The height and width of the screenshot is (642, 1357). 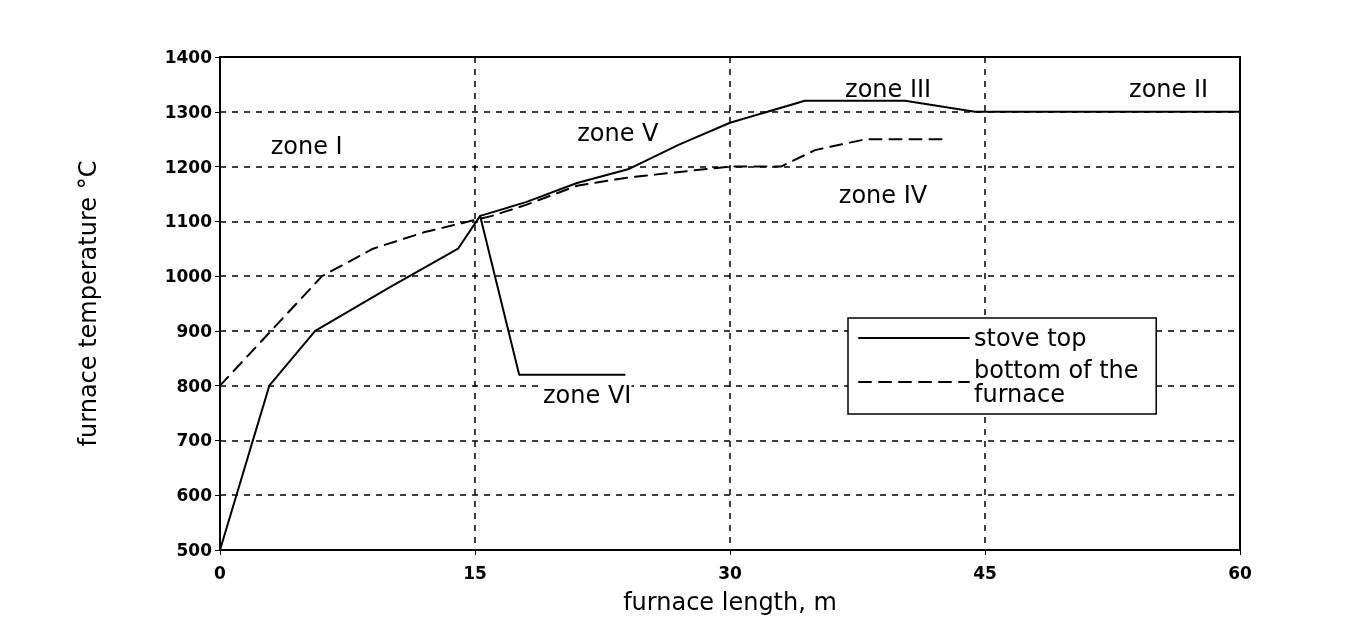 I want to click on y-tick-label: 800, so click(x=194, y=385).